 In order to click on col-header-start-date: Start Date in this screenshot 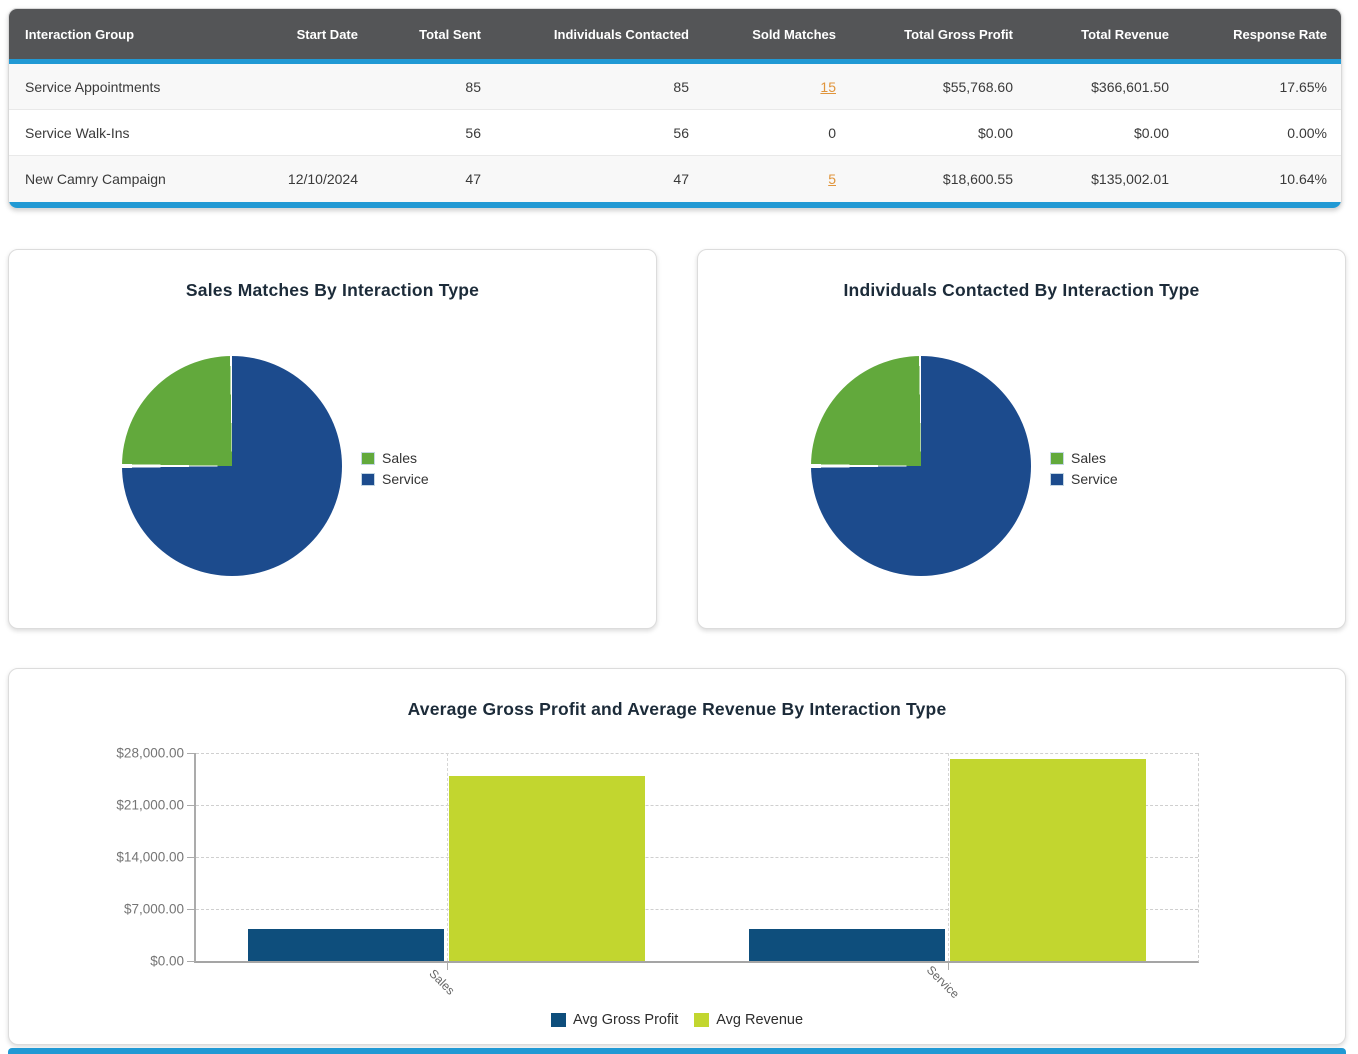, I will do `click(327, 34)`.